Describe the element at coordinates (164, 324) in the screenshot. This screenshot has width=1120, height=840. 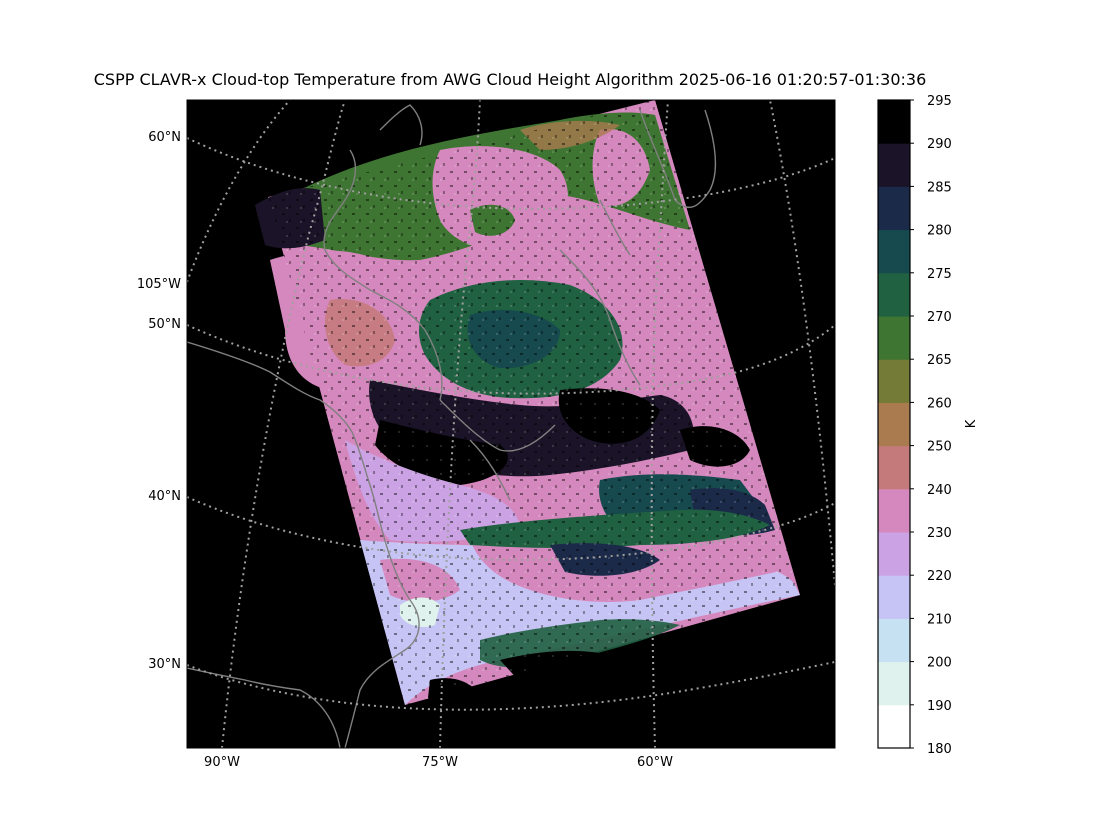
I see `lat-tick-50n: 50°N` at that location.